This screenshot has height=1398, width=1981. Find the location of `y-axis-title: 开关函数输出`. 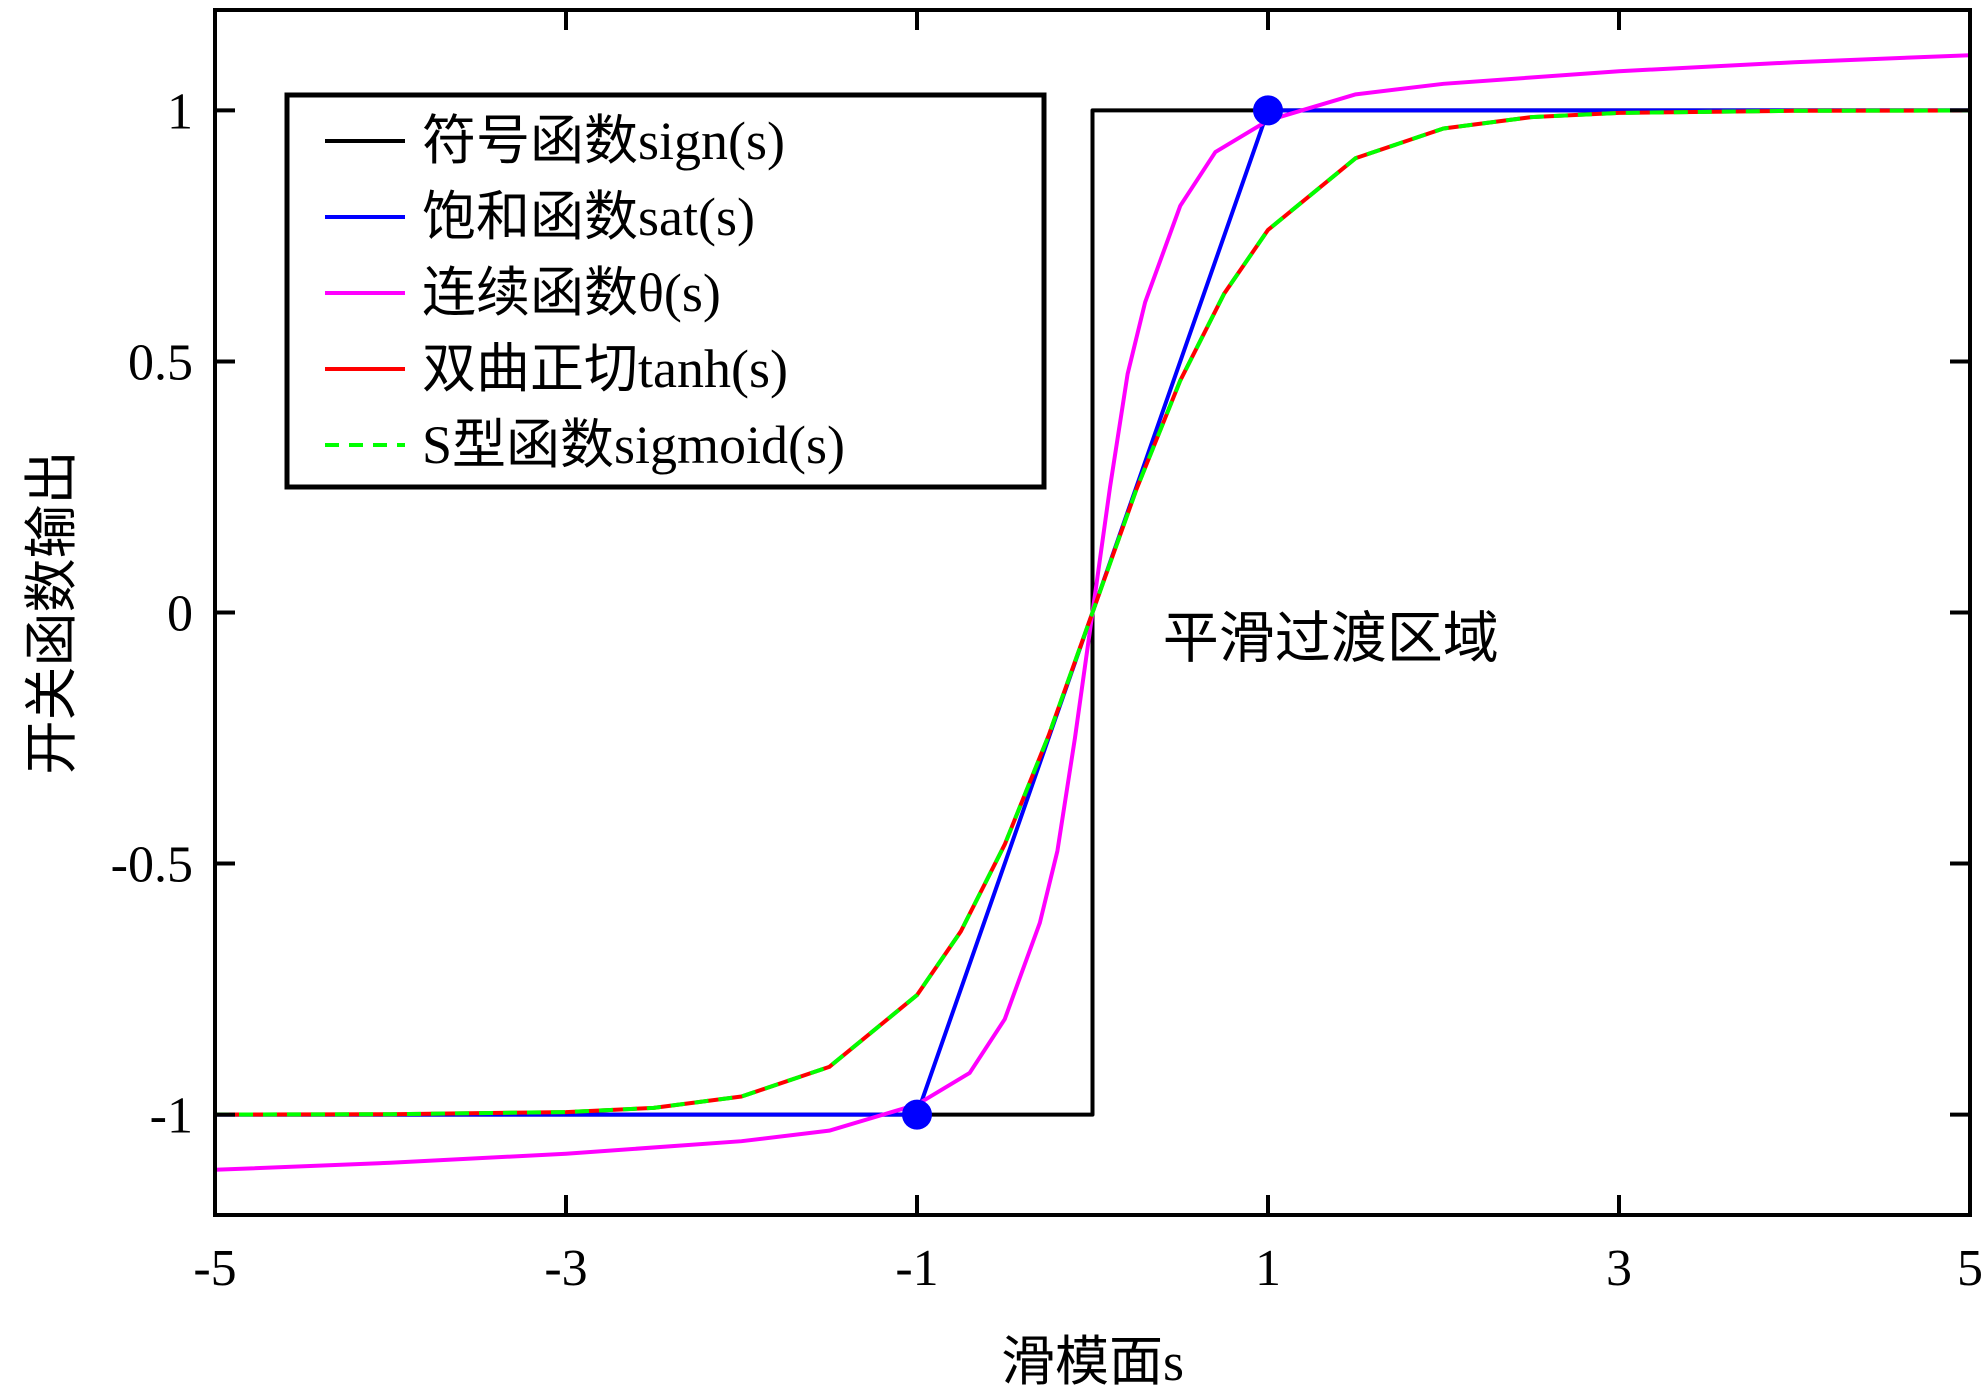

y-axis-title: 开关函数输出 is located at coordinates (52, 613).